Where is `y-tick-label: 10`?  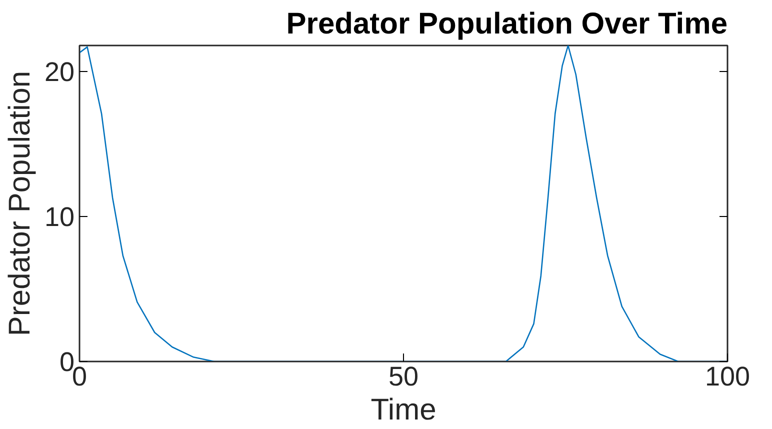 y-tick-label: 10 is located at coordinates (59, 217).